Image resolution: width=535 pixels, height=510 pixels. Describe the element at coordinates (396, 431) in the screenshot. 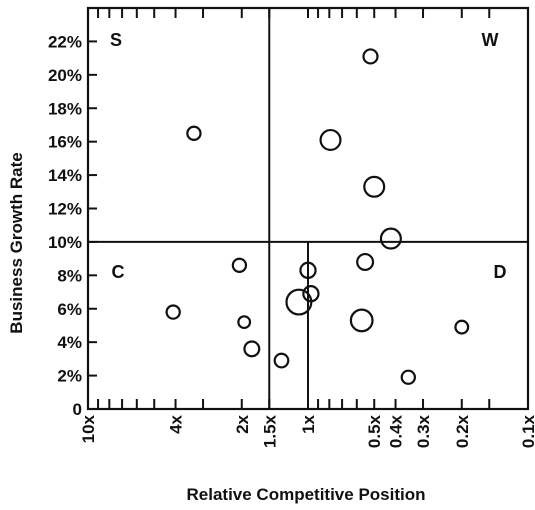

I see `x-tick-label: 0.4x` at that location.